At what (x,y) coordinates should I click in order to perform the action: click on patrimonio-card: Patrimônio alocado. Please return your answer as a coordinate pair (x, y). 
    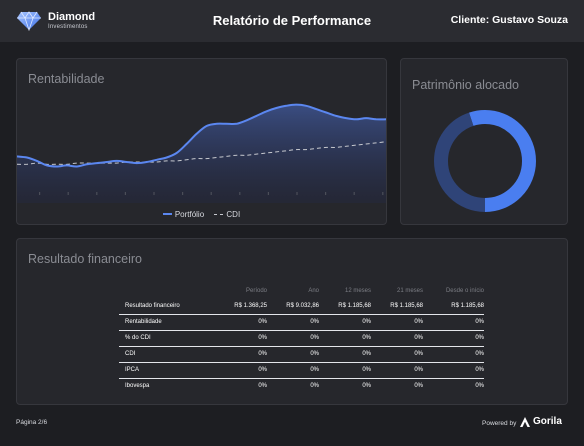
    Looking at the image, I should click on (484, 141).